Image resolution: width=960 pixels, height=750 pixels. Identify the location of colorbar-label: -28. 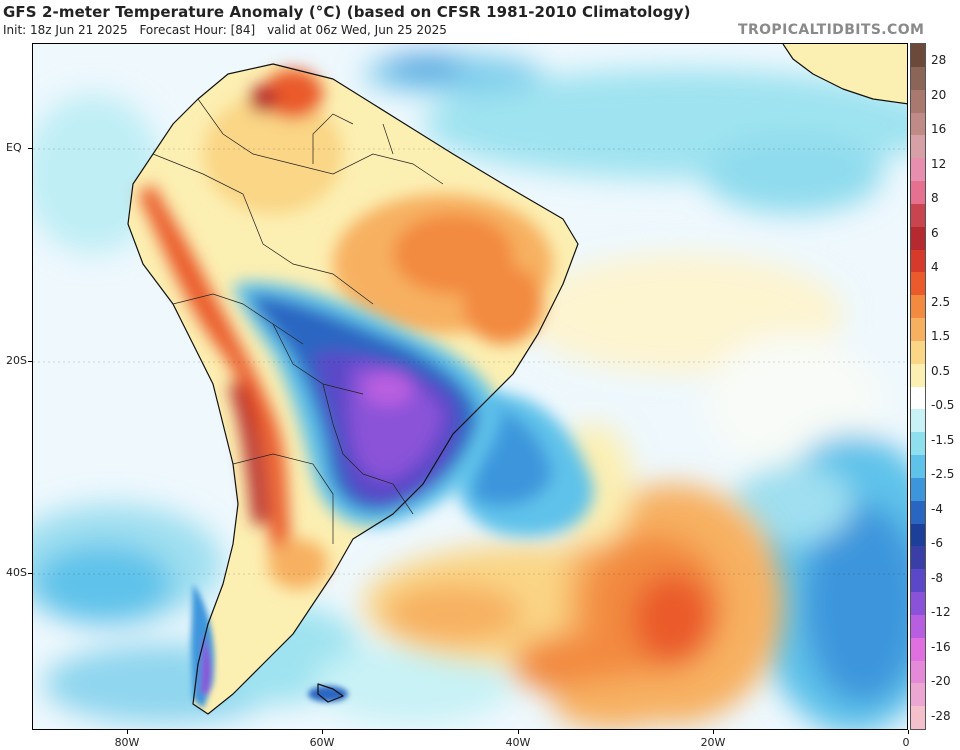
(941, 716).